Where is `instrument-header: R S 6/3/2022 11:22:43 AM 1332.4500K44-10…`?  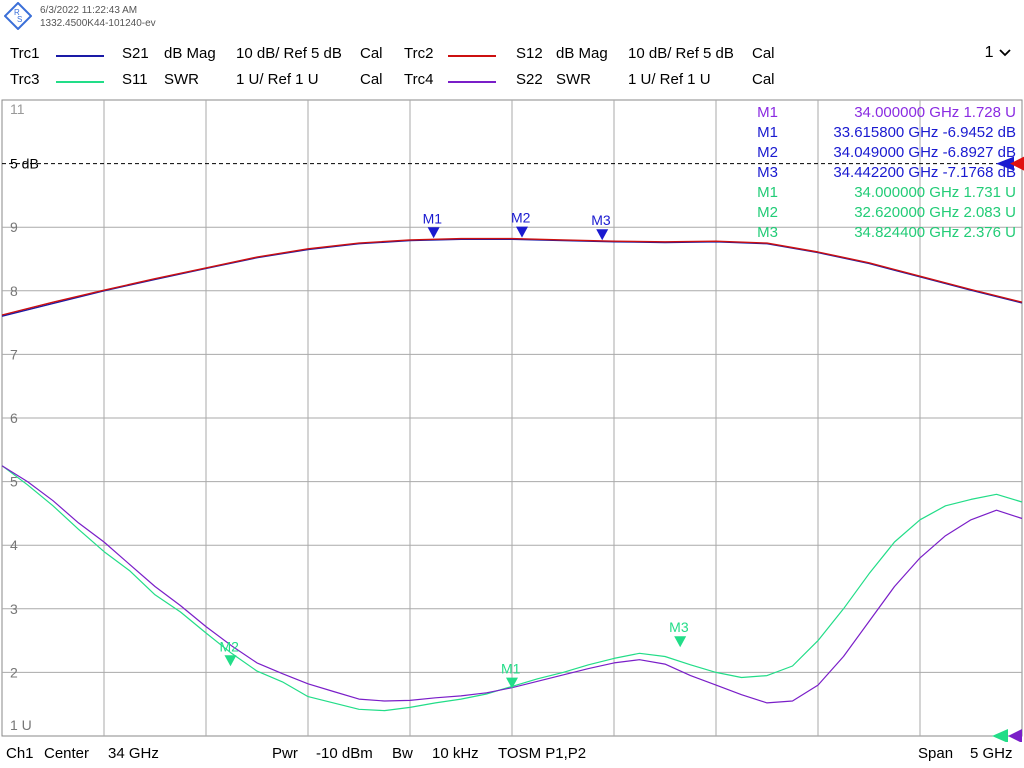 instrument-header: R S 6/3/2022 11:22:43 AM 1332.4500K44-10… is located at coordinates (512, 18).